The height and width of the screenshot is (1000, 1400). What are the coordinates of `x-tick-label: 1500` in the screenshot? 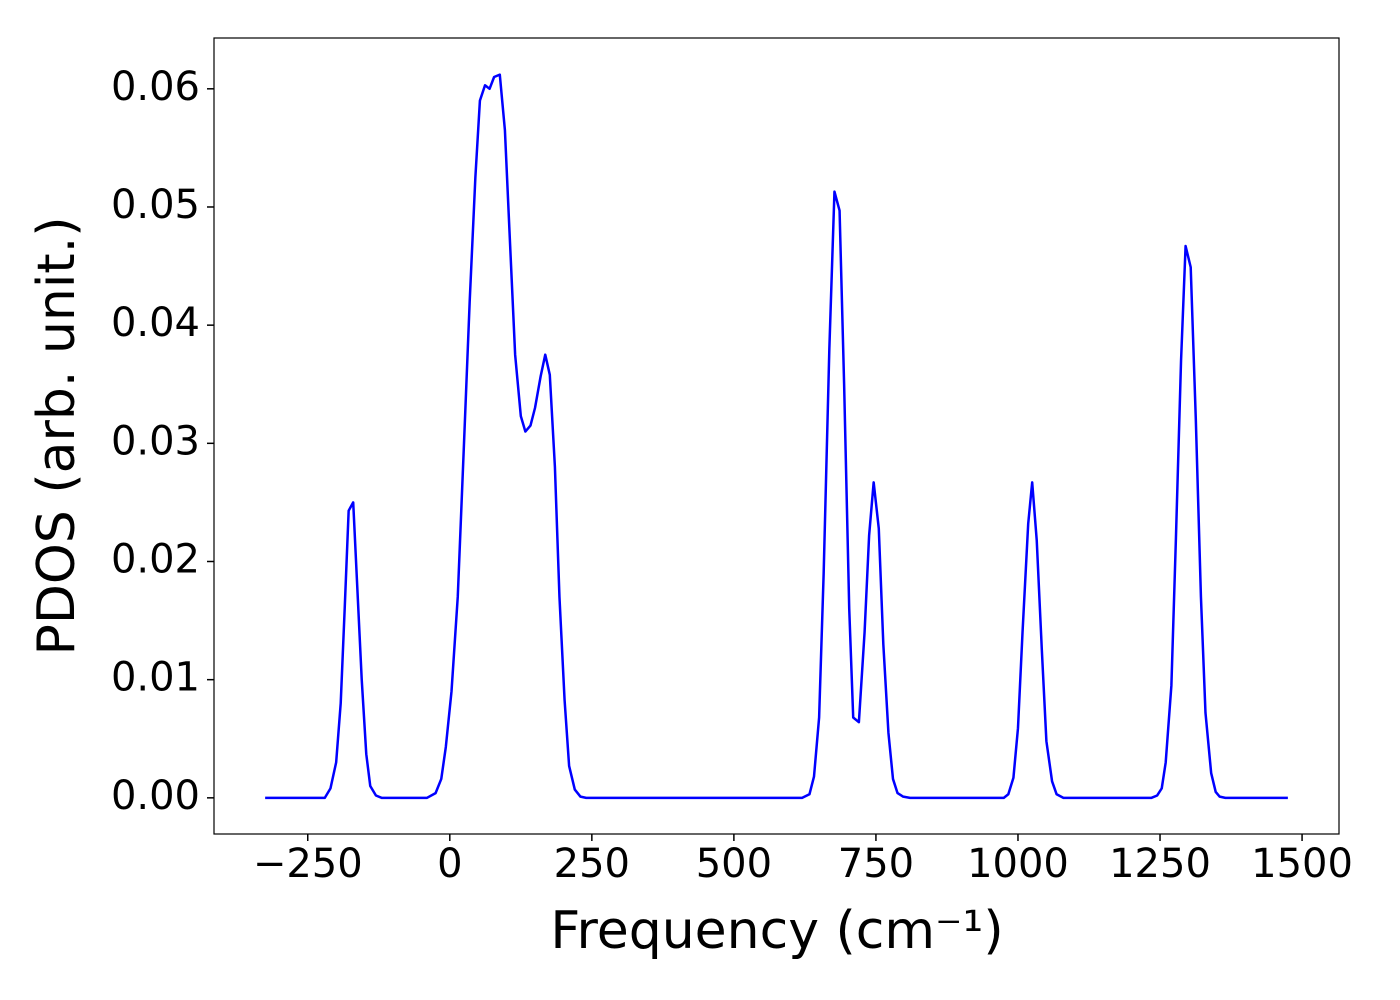 It's located at (1302, 864).